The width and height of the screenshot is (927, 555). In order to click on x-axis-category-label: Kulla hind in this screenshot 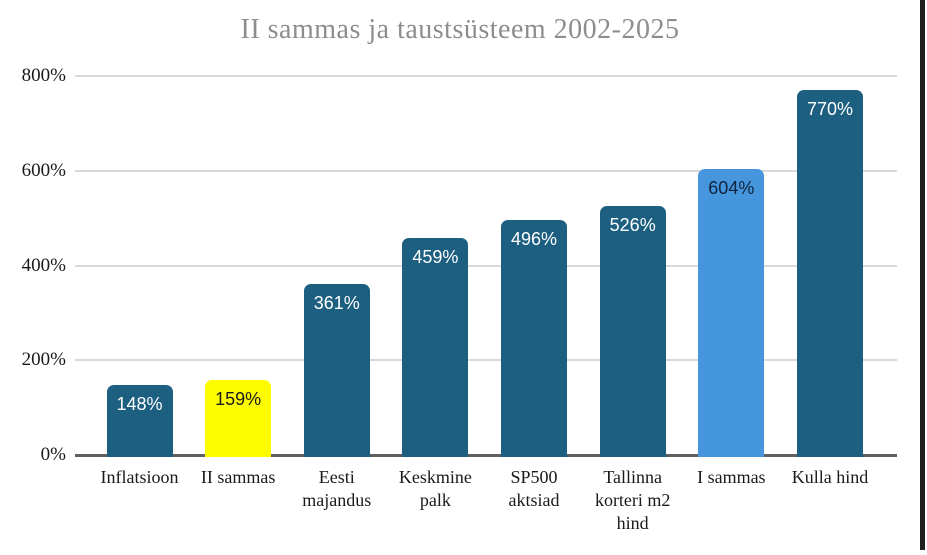, I will do `click(830, 477)`.